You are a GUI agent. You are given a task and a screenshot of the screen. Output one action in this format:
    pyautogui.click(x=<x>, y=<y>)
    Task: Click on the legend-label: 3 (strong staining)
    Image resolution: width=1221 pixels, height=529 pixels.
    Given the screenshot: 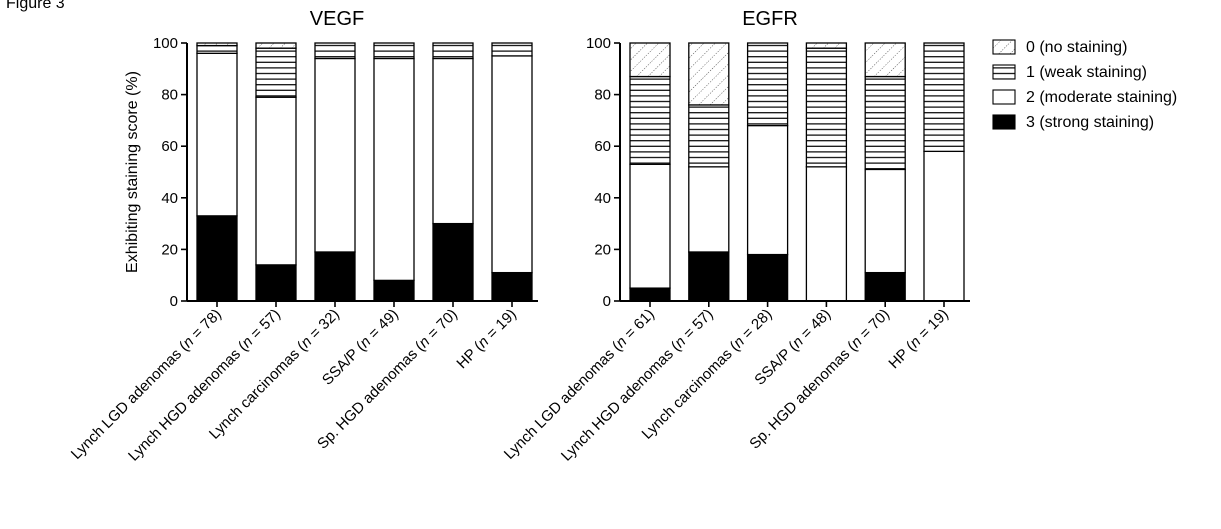 What is the action you would take?
    pyautogui.click(x=1090, y=122)
    